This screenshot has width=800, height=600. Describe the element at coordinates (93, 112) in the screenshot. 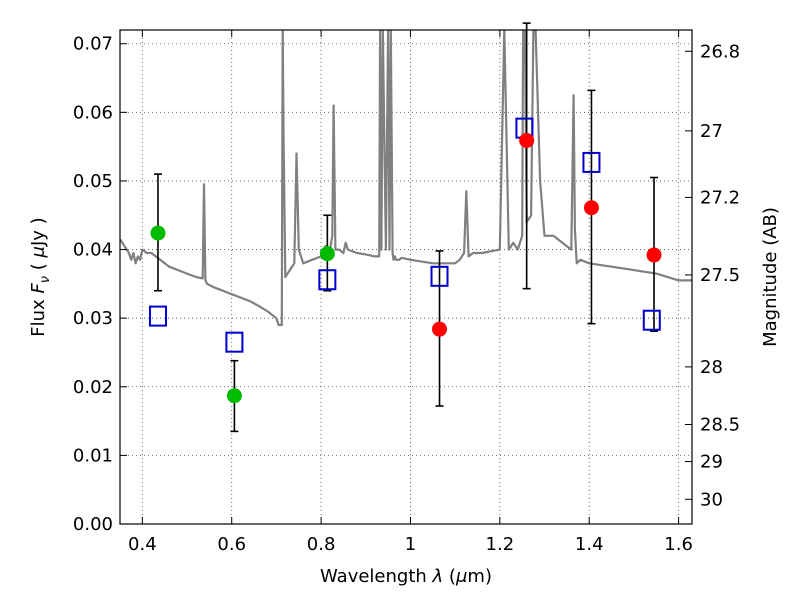

I see `y-tick-label: 0.06` at that location.